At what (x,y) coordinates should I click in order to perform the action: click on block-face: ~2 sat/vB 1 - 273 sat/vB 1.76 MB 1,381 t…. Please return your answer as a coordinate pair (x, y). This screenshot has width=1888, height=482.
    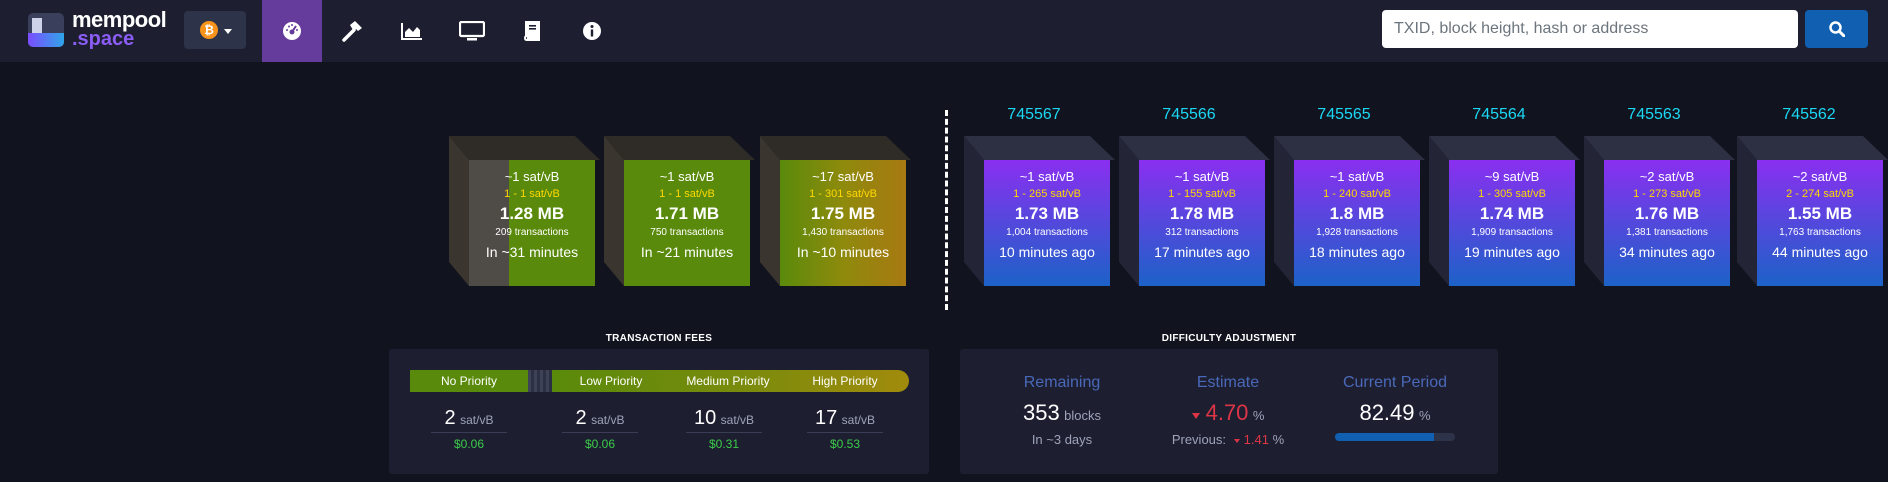
    Looking at the image, I should click on (1667, 223).